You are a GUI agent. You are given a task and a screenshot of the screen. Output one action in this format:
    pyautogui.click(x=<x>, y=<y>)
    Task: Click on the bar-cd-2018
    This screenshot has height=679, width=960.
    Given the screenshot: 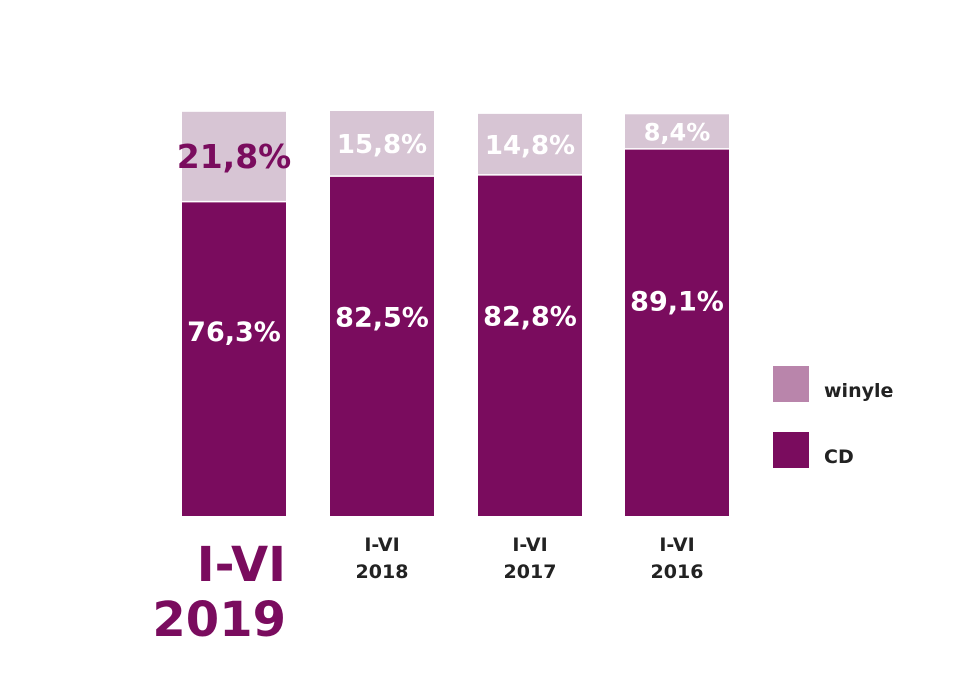 What is the action you would take?
    pyautogui.click(x=382, y=346)
    